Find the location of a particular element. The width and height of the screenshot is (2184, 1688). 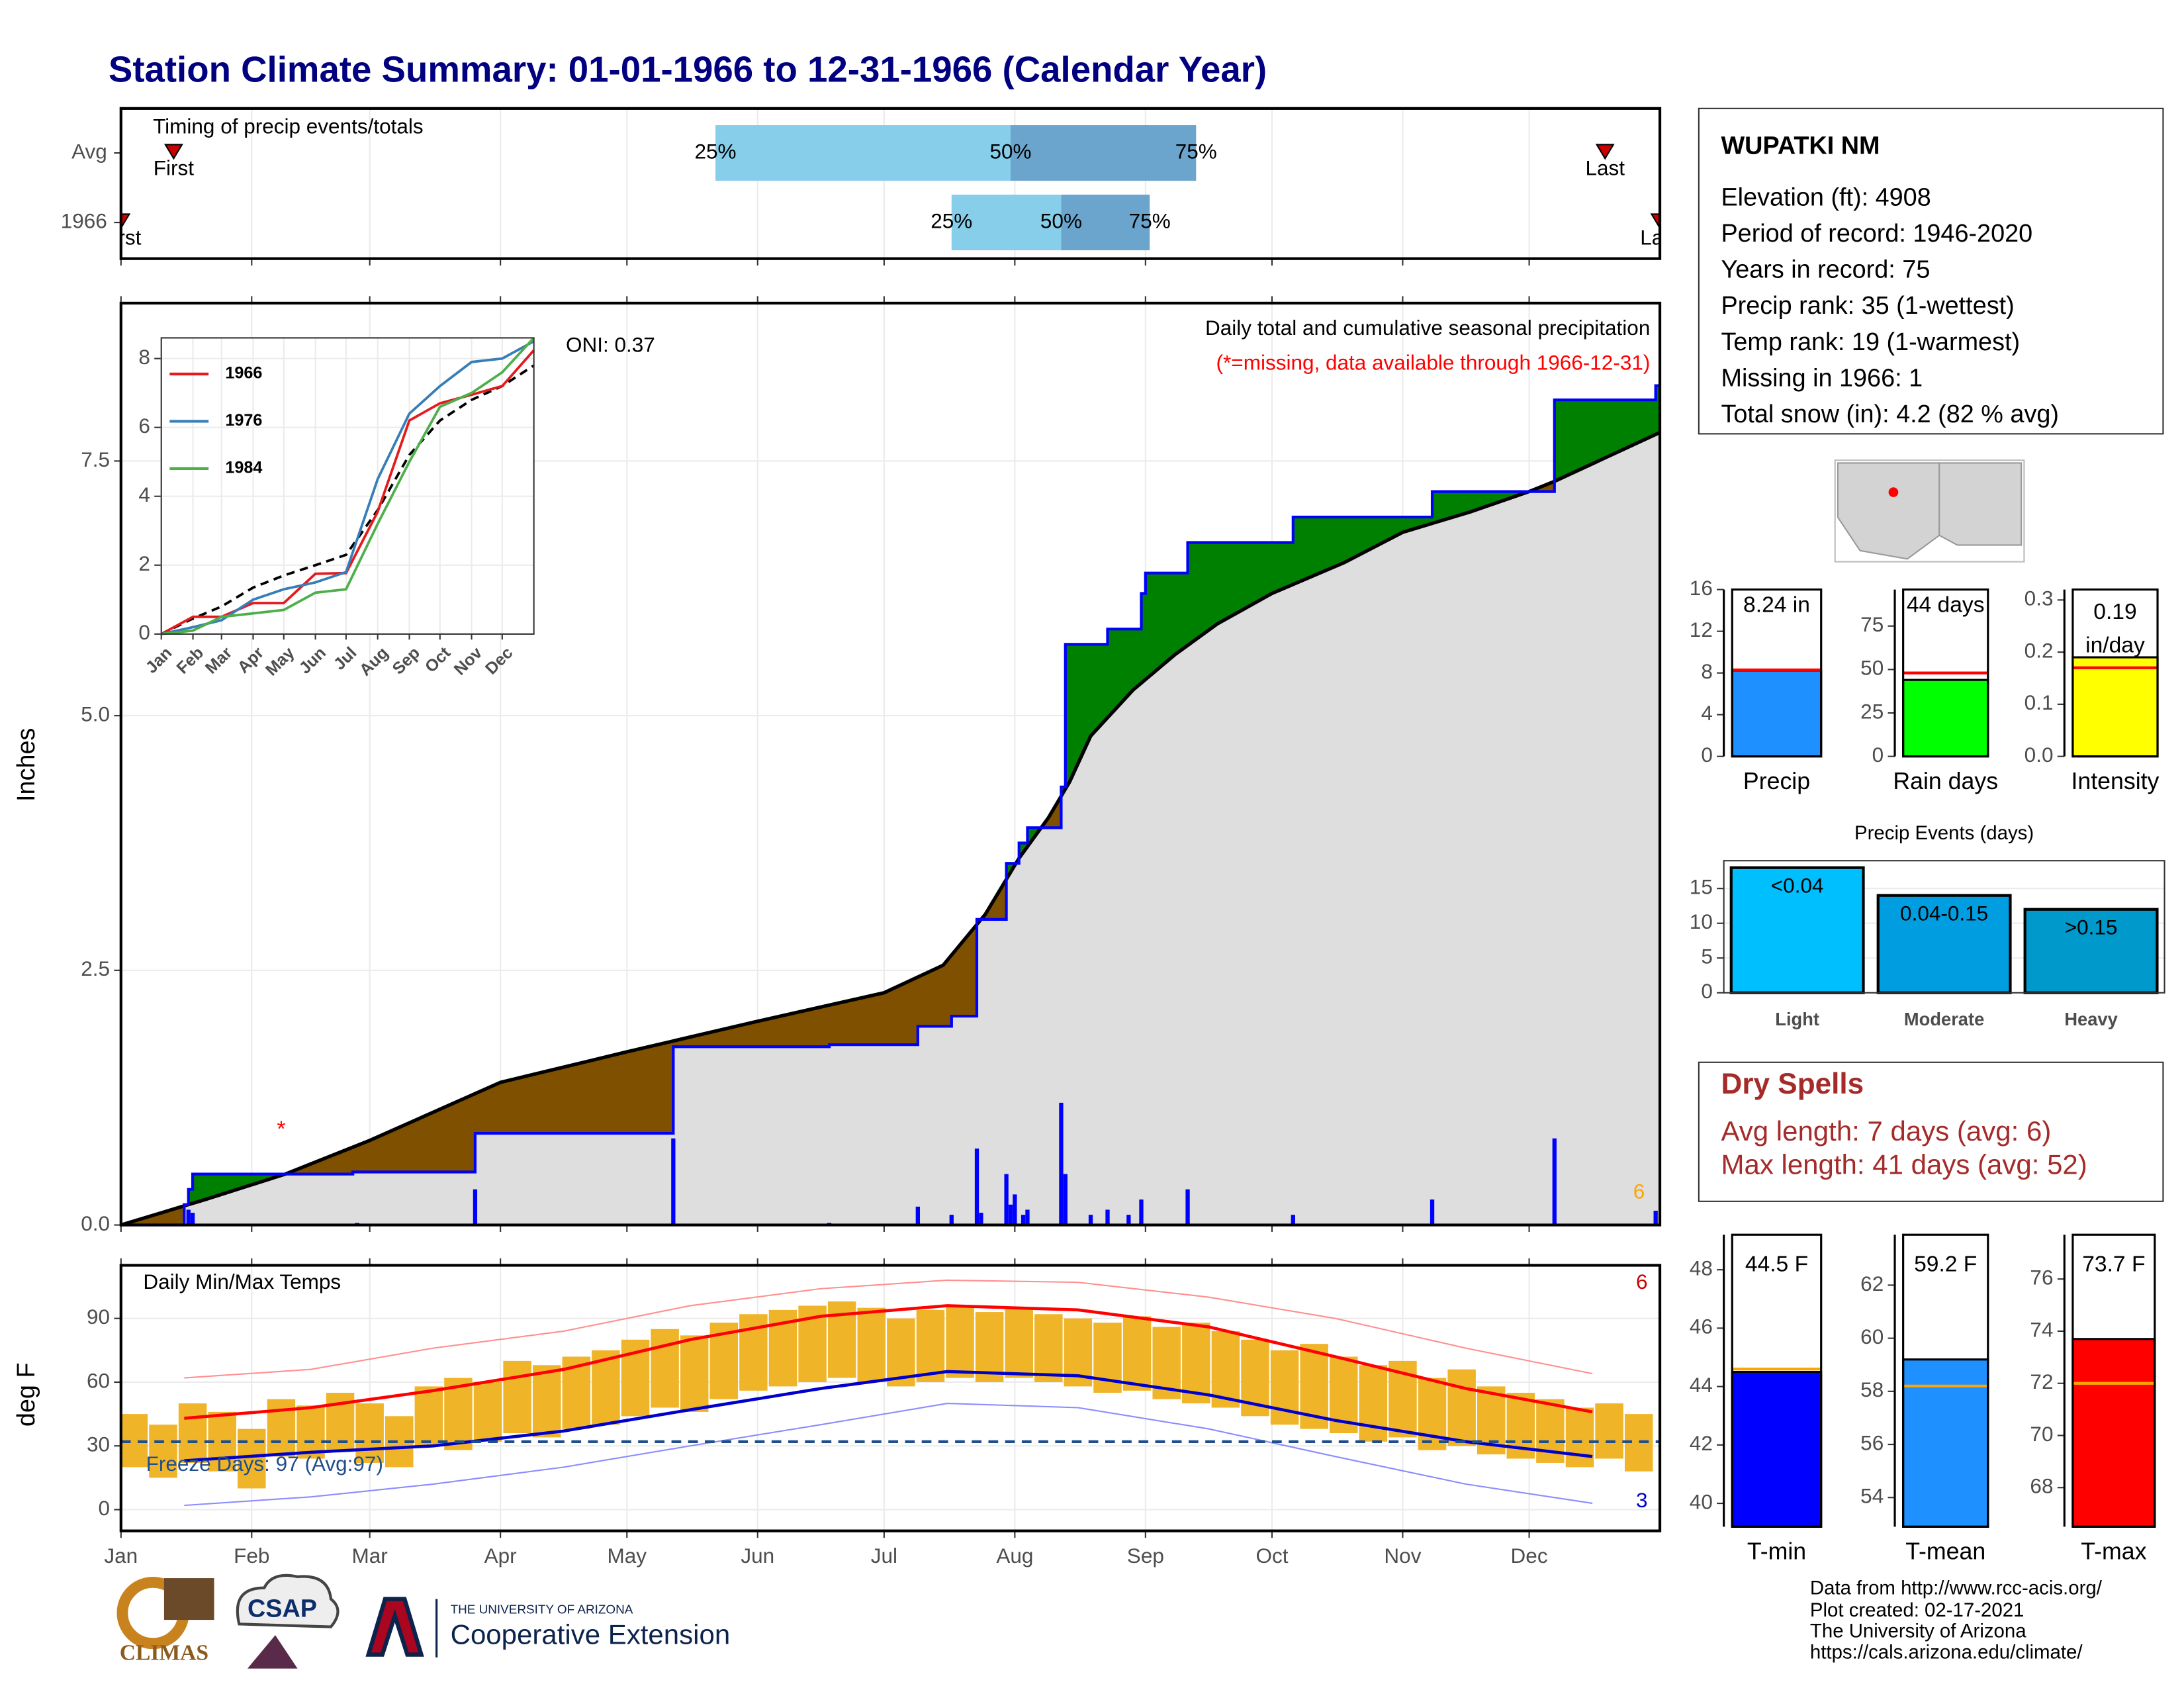

x-tick-label: Heavy is located at coordinates (2091, 1019).